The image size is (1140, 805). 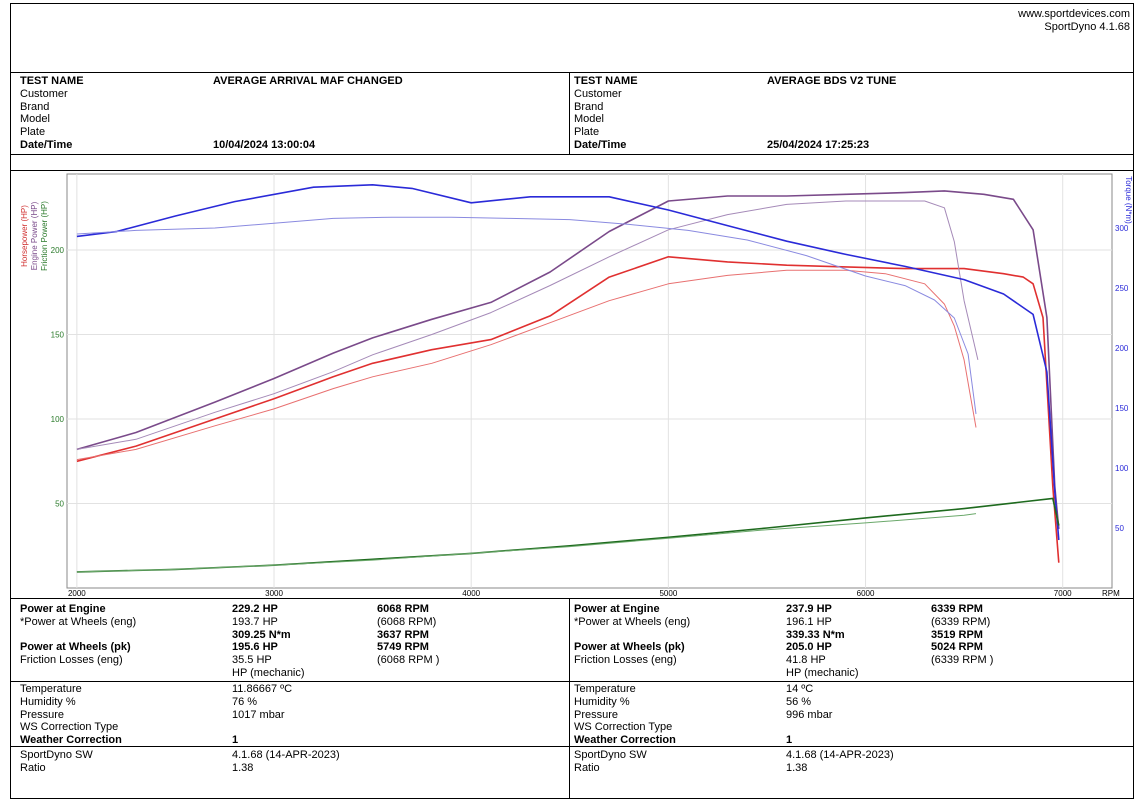 I want to click on power-wheels-eng-hp: 193.7 HP, so click(x=255, y=621).